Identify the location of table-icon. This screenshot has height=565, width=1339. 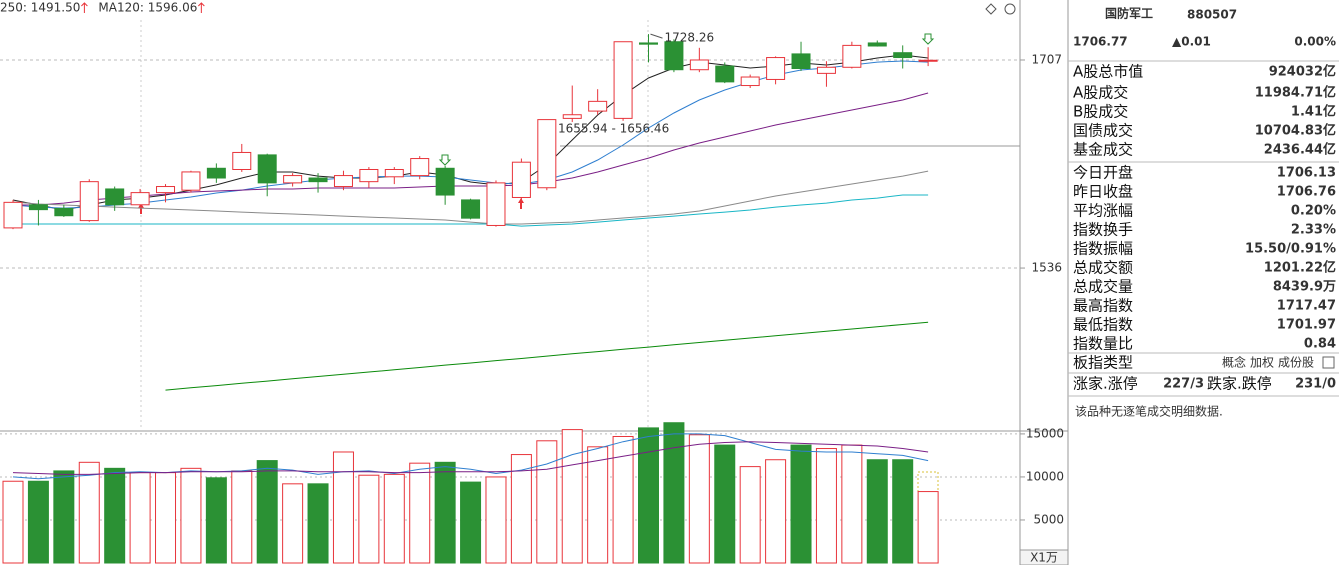
(1328, 362).